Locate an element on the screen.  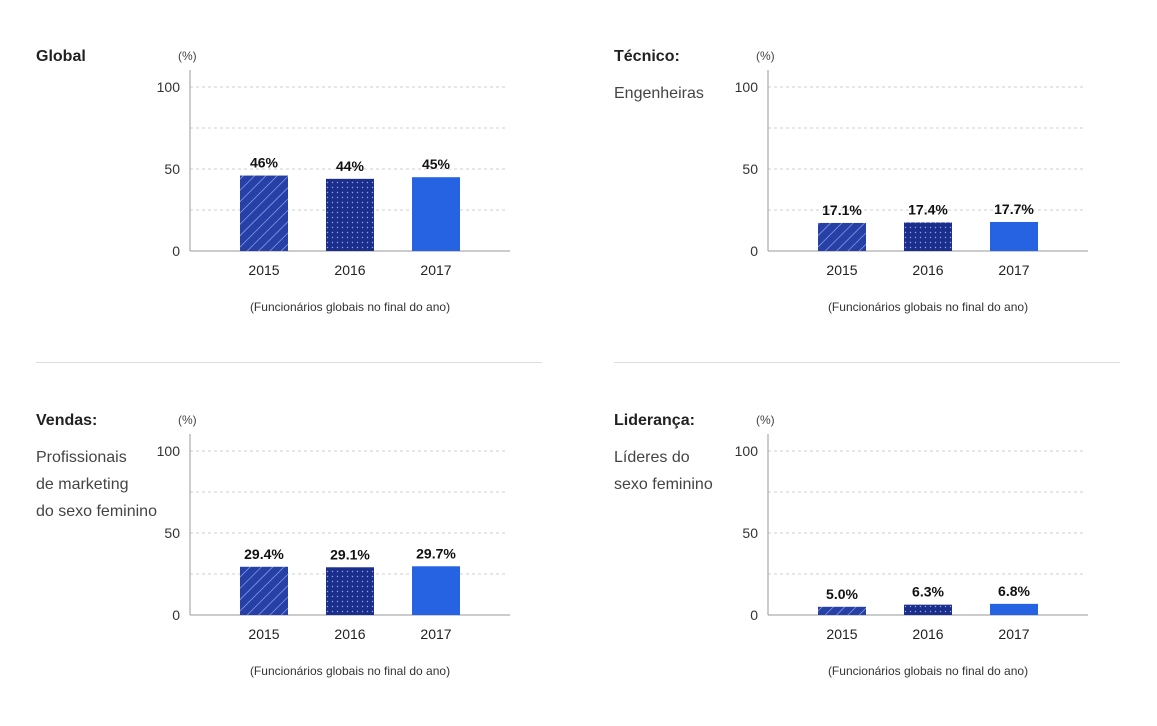
bar-value-label: 29.7% is located at coordinates (436, 553).